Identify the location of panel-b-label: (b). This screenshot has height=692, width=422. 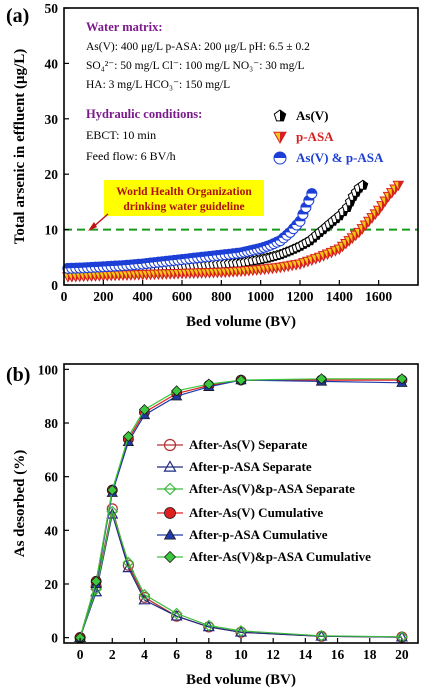
(18, 375).